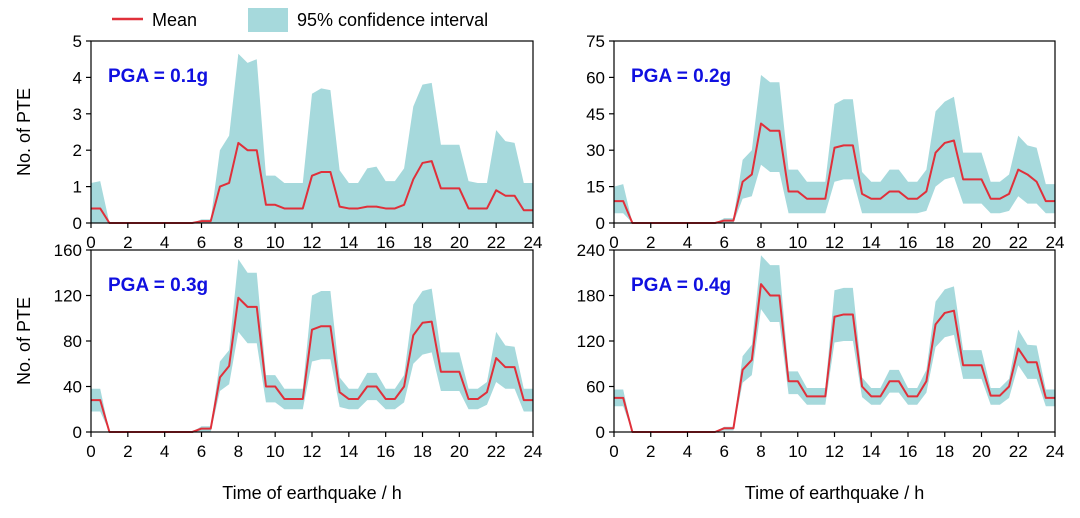  What do you see at coordinates (158, 76) in the screenshot?
I see `panel-label: PGA = 0.1g` at bounding box center [158, 76].